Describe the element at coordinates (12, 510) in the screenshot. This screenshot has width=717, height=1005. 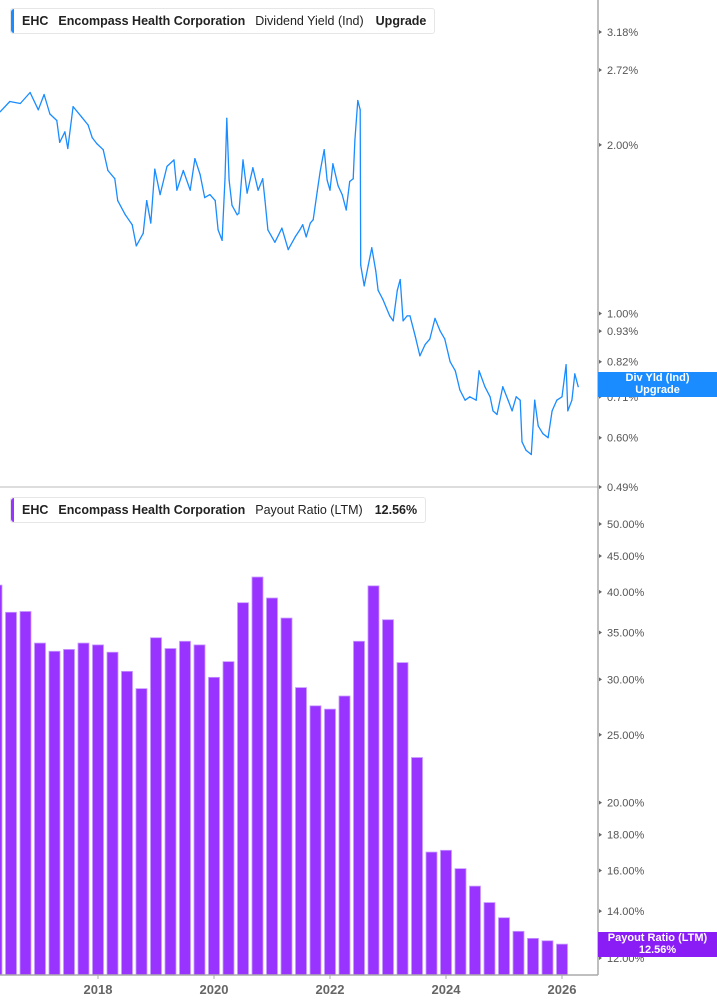
I see `series-color-swatch` at that location.